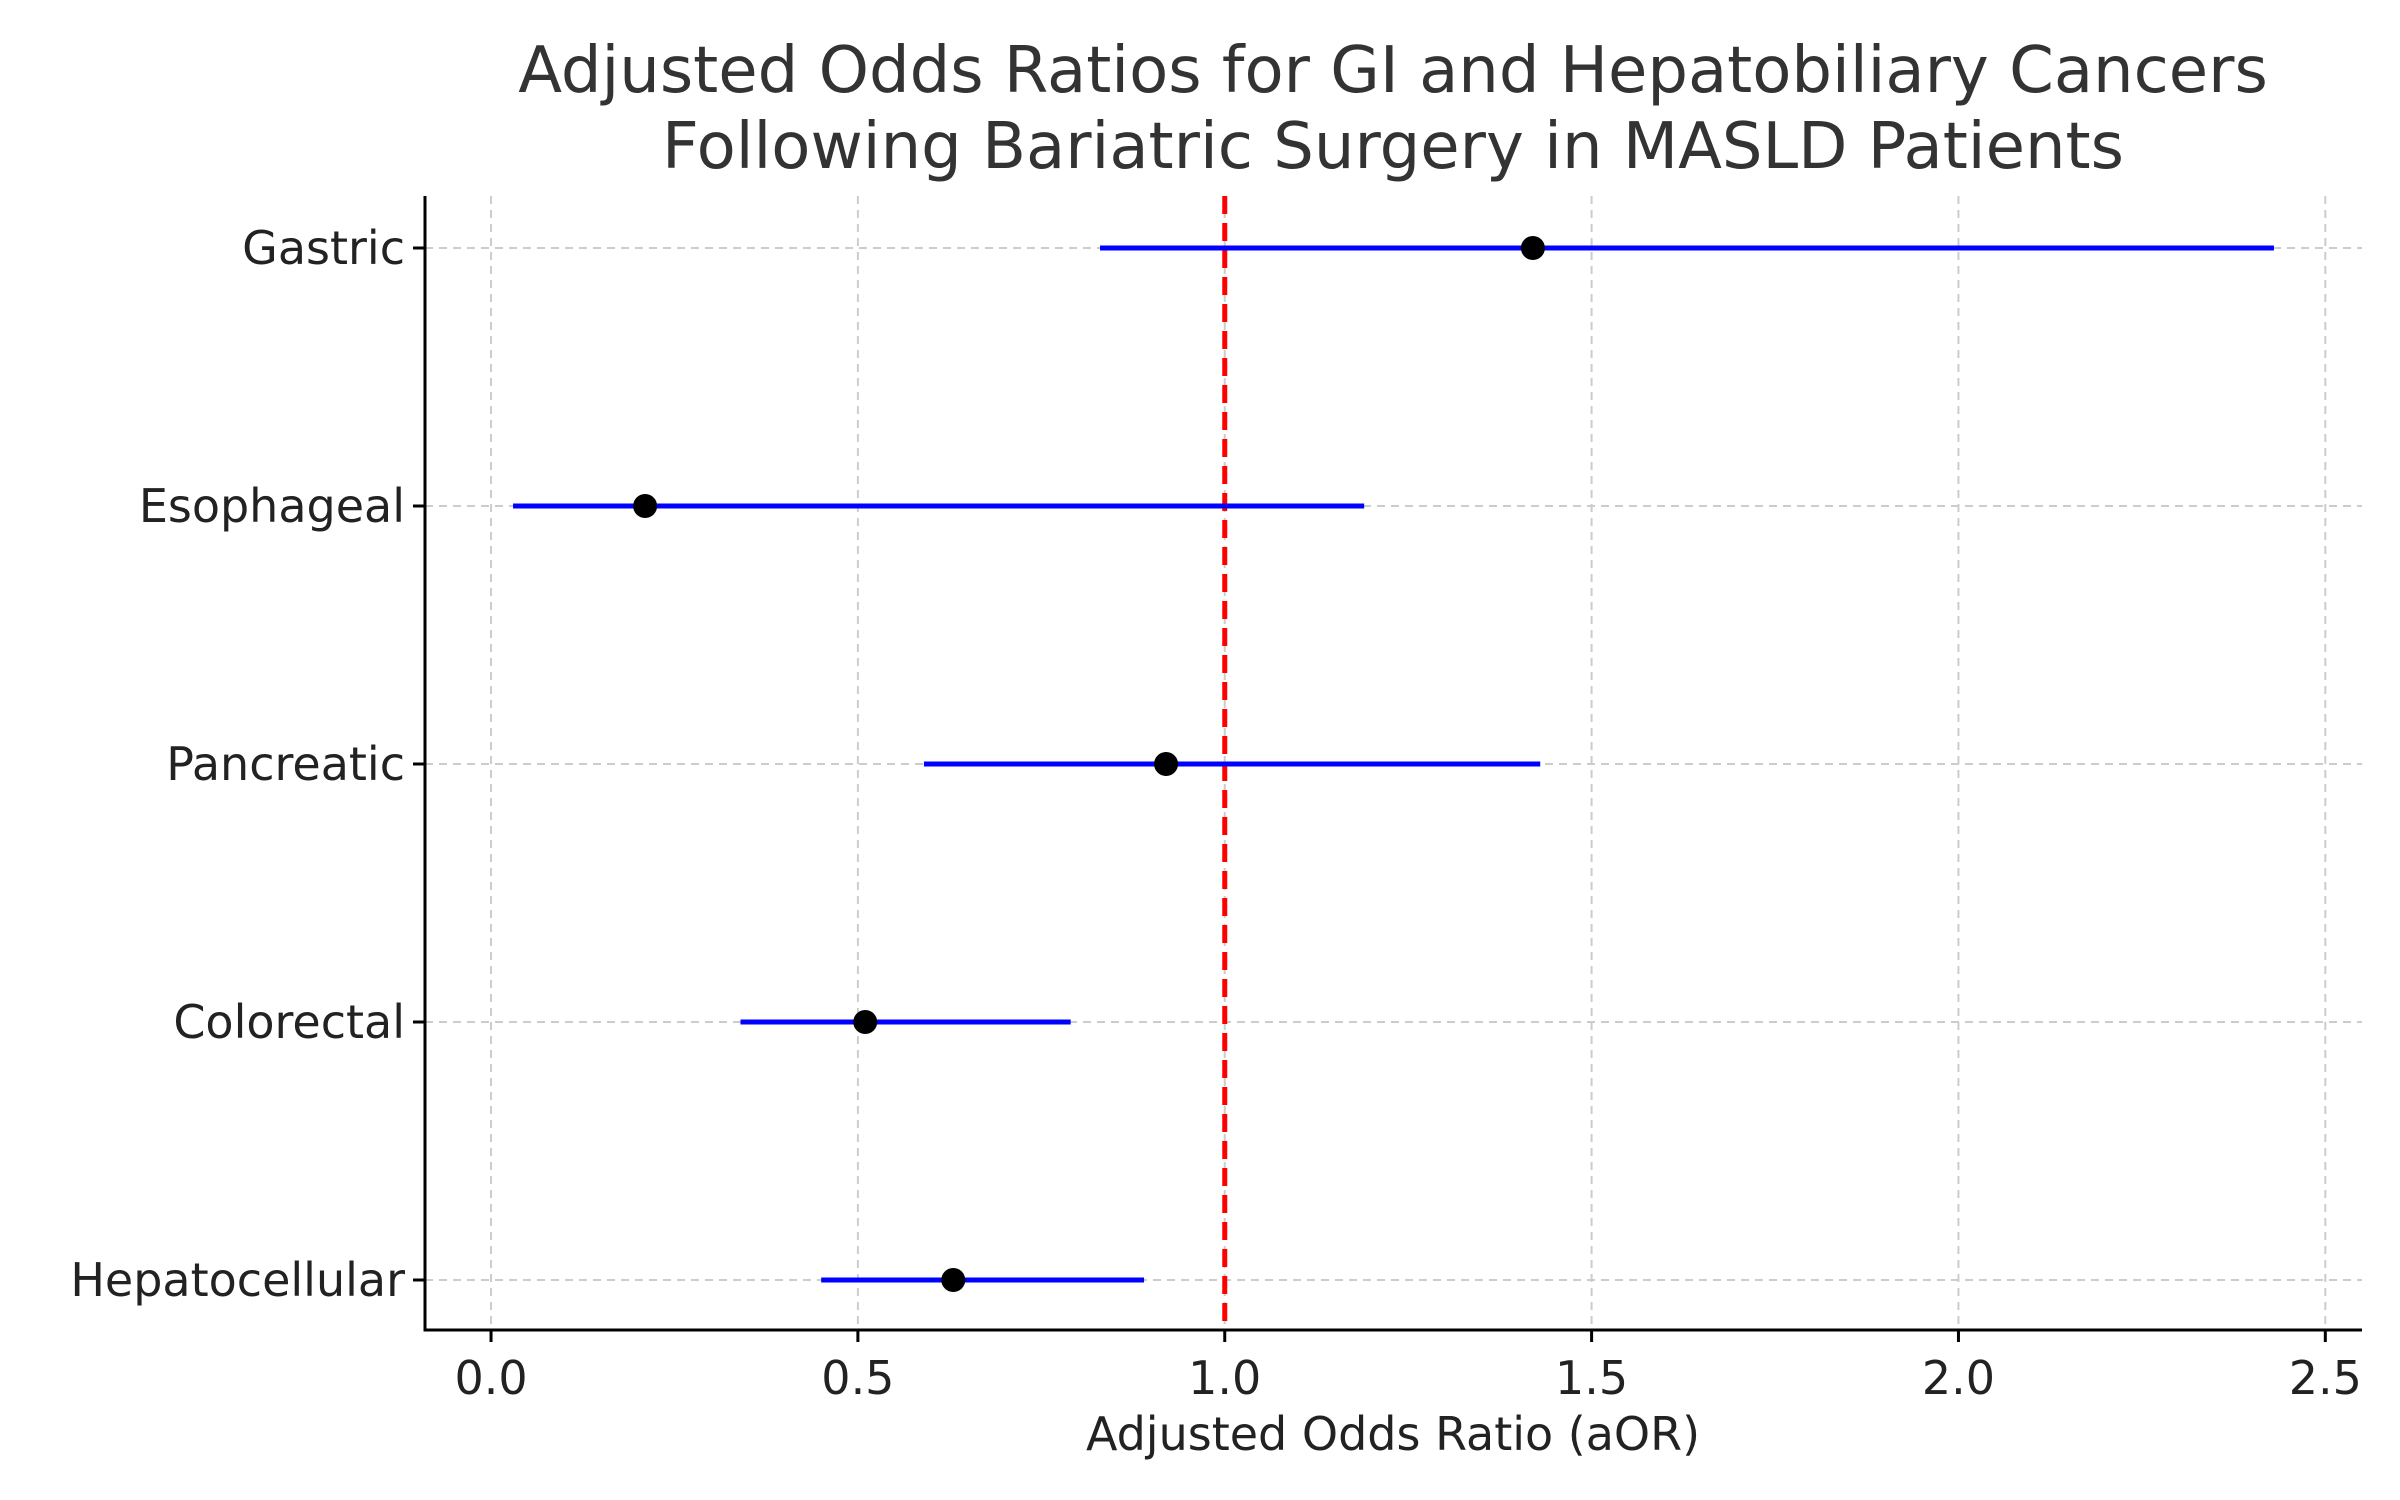 Image resolution: width=2400 pixels, height=1500 pixels. I want to click on x-tick-label-1: 0.5, so click(857, 1378).